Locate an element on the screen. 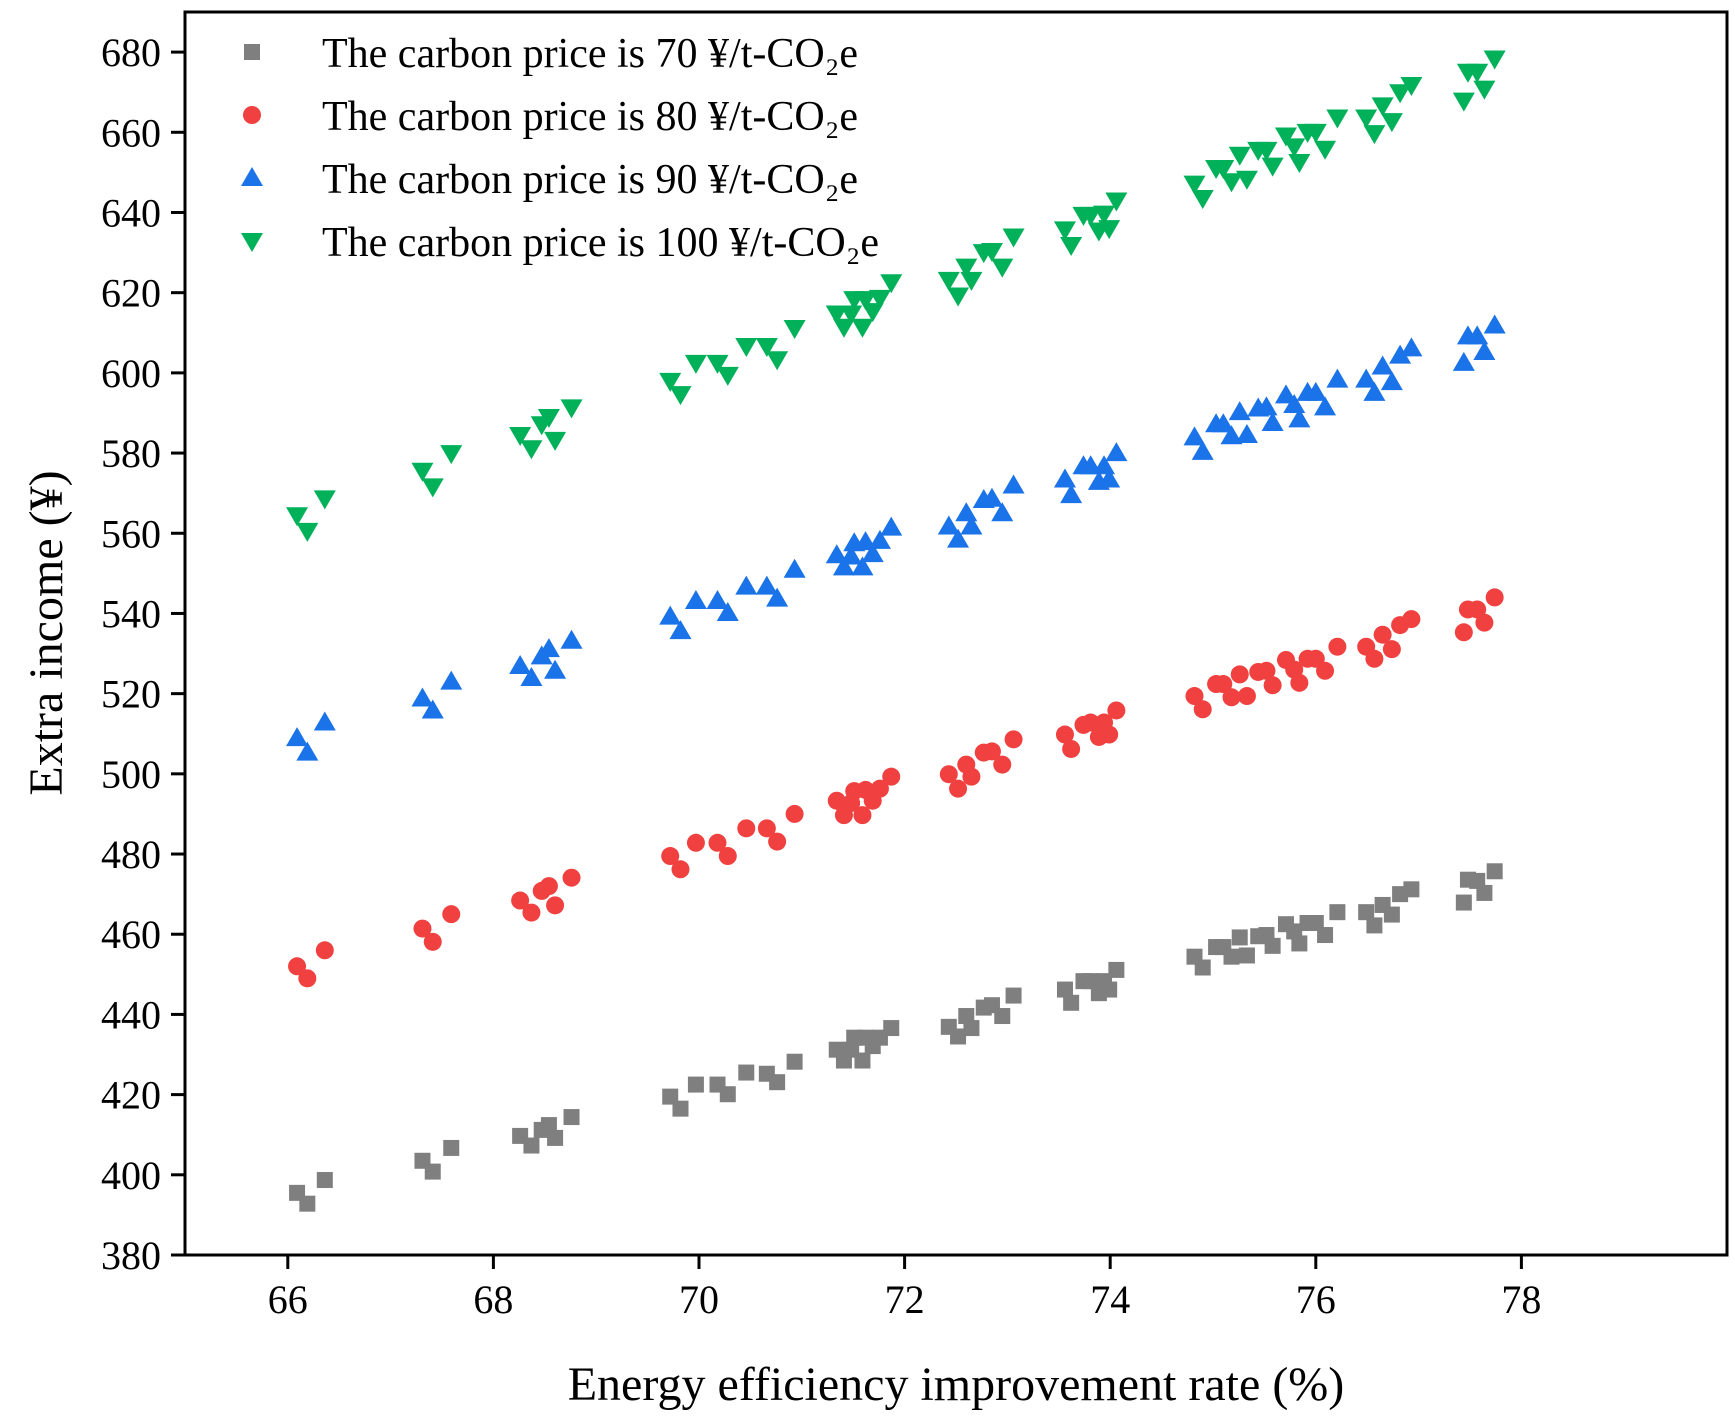 The height and width of the screenshot is (1425, 1735). y-tick-label: 640 is located at coordinates (131, 212).